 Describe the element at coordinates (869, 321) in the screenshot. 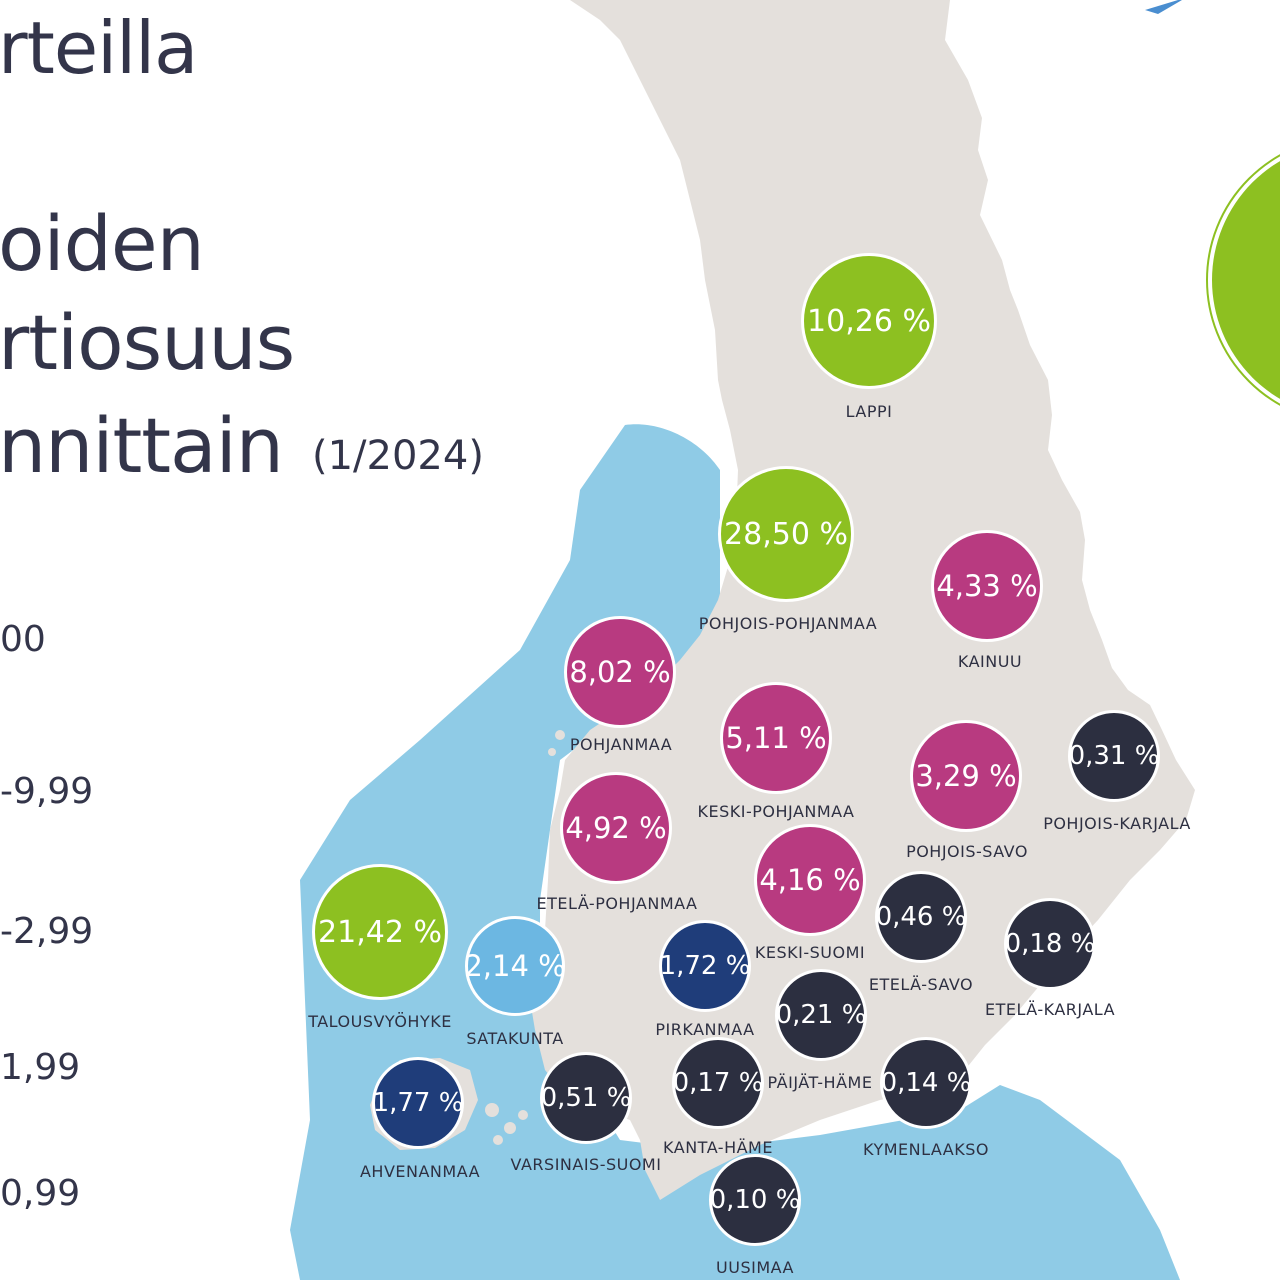

I see `region-bubble-lappi: 10,26 %` at that location.